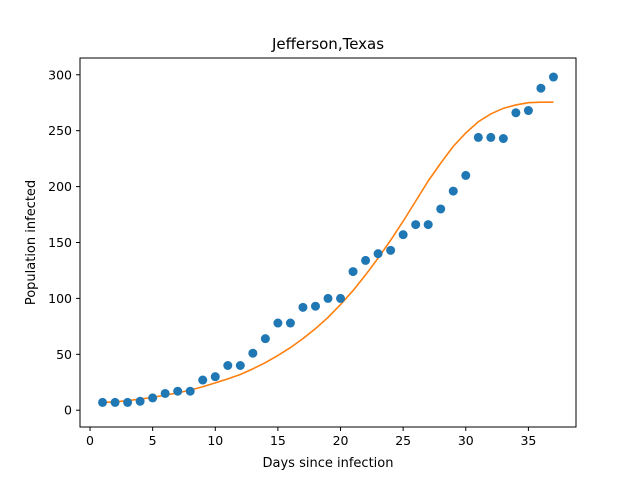  Describe the element at coordinates (311, 437) in the screenshot. I see `x-axis: 0 5 10 15 20 25 30 35` at that location.